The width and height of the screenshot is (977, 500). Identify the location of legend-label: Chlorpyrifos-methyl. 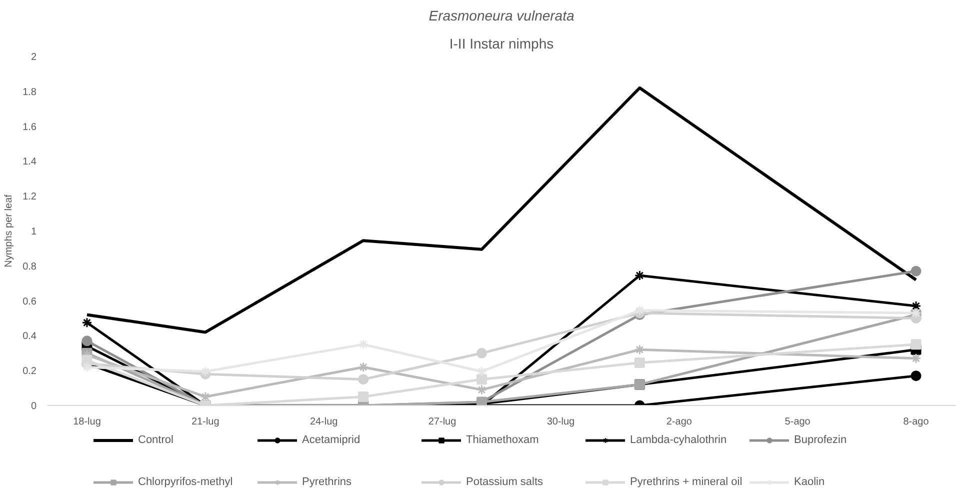
(186, 482).